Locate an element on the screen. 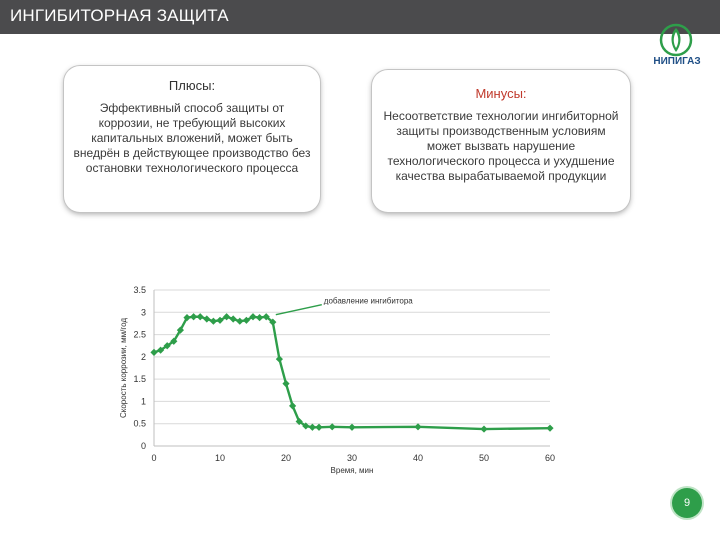 This screenshot has height=540, width=720. x-axis-title: Время, мин is located at coordinates (352, 470).